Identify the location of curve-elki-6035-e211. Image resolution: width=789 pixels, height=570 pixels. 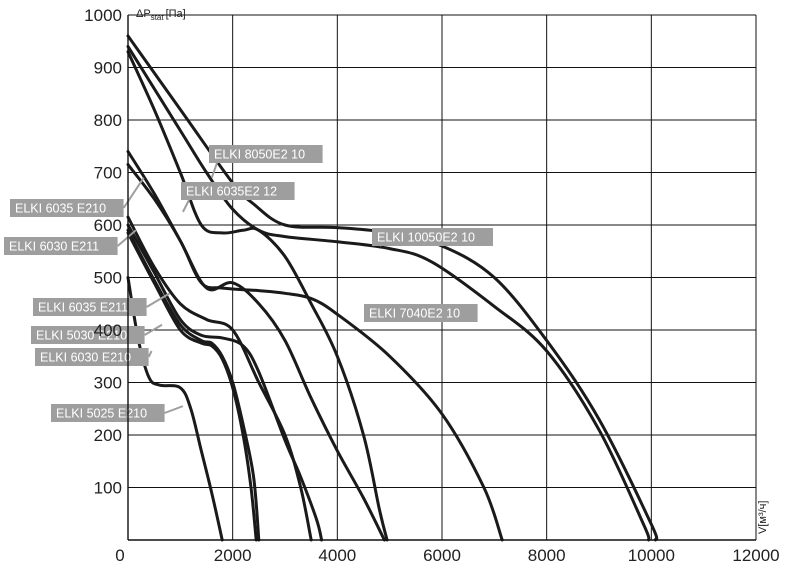
(225, 382).